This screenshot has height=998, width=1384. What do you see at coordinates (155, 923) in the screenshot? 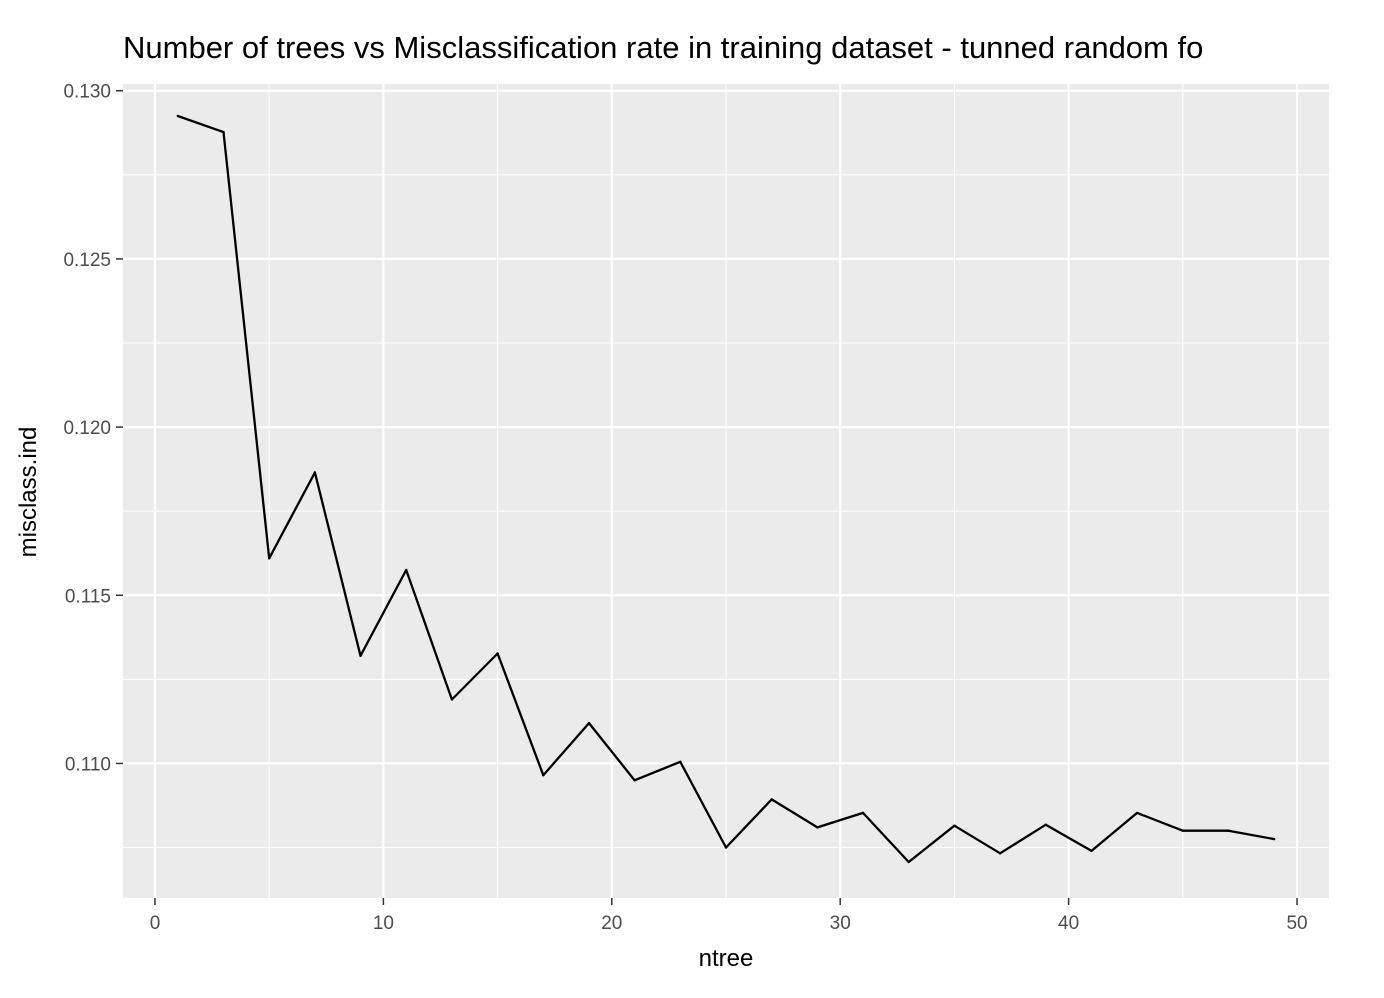
I see `x-tick-label: 0` at bounding box center [155, 923].